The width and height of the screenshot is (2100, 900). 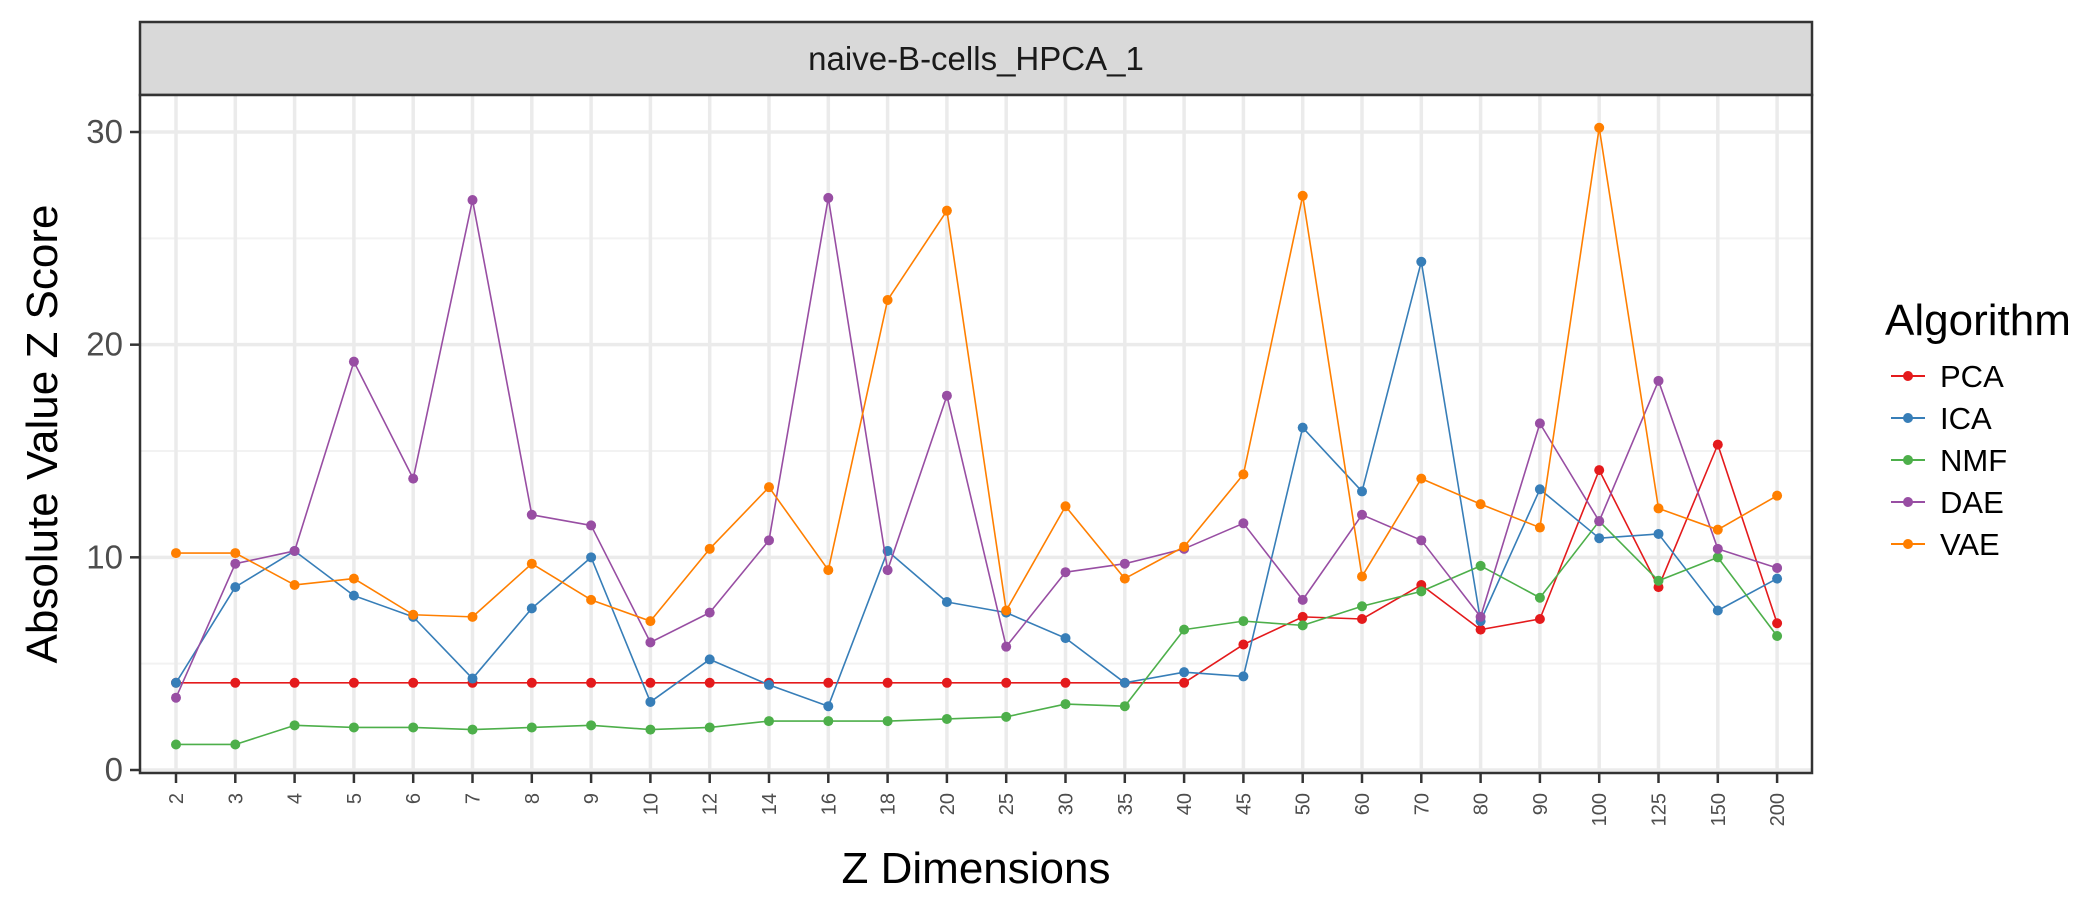 What do you see at coordinates (42, 434) in the screenshot?
I see `y-axis-title: Absolute Value Z Score` at bounding box center [42, 434].